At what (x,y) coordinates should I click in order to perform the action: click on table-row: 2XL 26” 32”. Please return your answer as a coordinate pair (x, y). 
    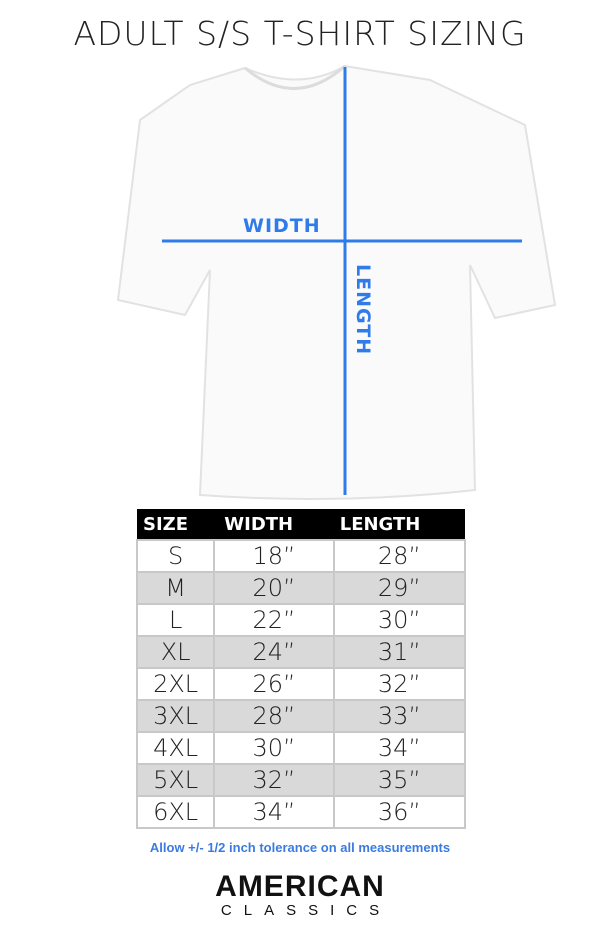
    Looking at the image, I should click on (301, 684).